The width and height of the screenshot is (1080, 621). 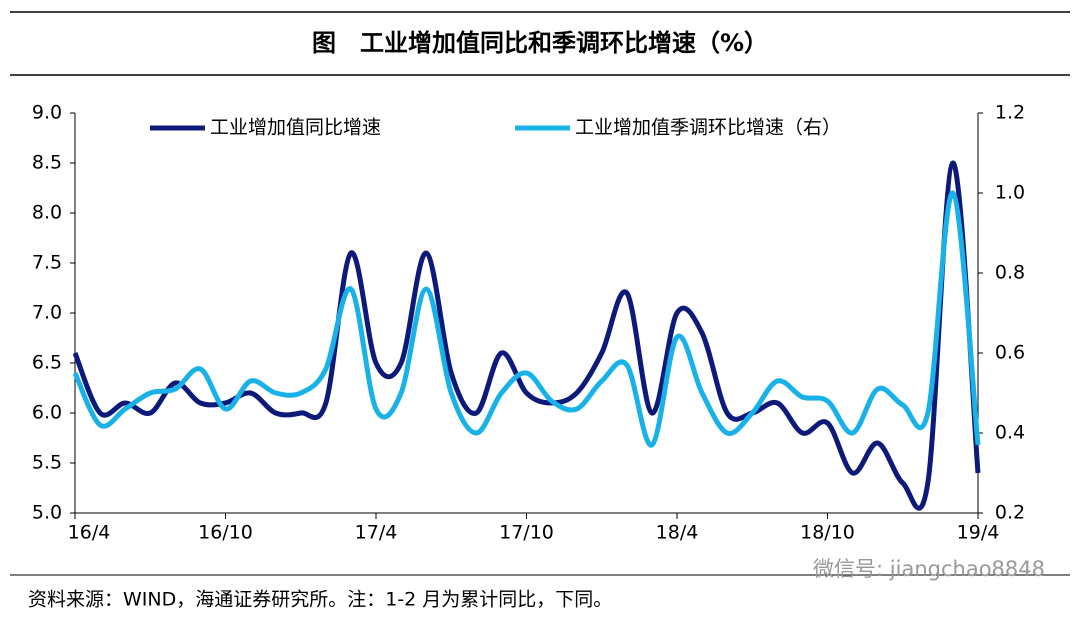 What do you see at coordinates (47, 513) in the screenshot?
I see `y-tick-label: 5.0` at bounding box center [47, 513].